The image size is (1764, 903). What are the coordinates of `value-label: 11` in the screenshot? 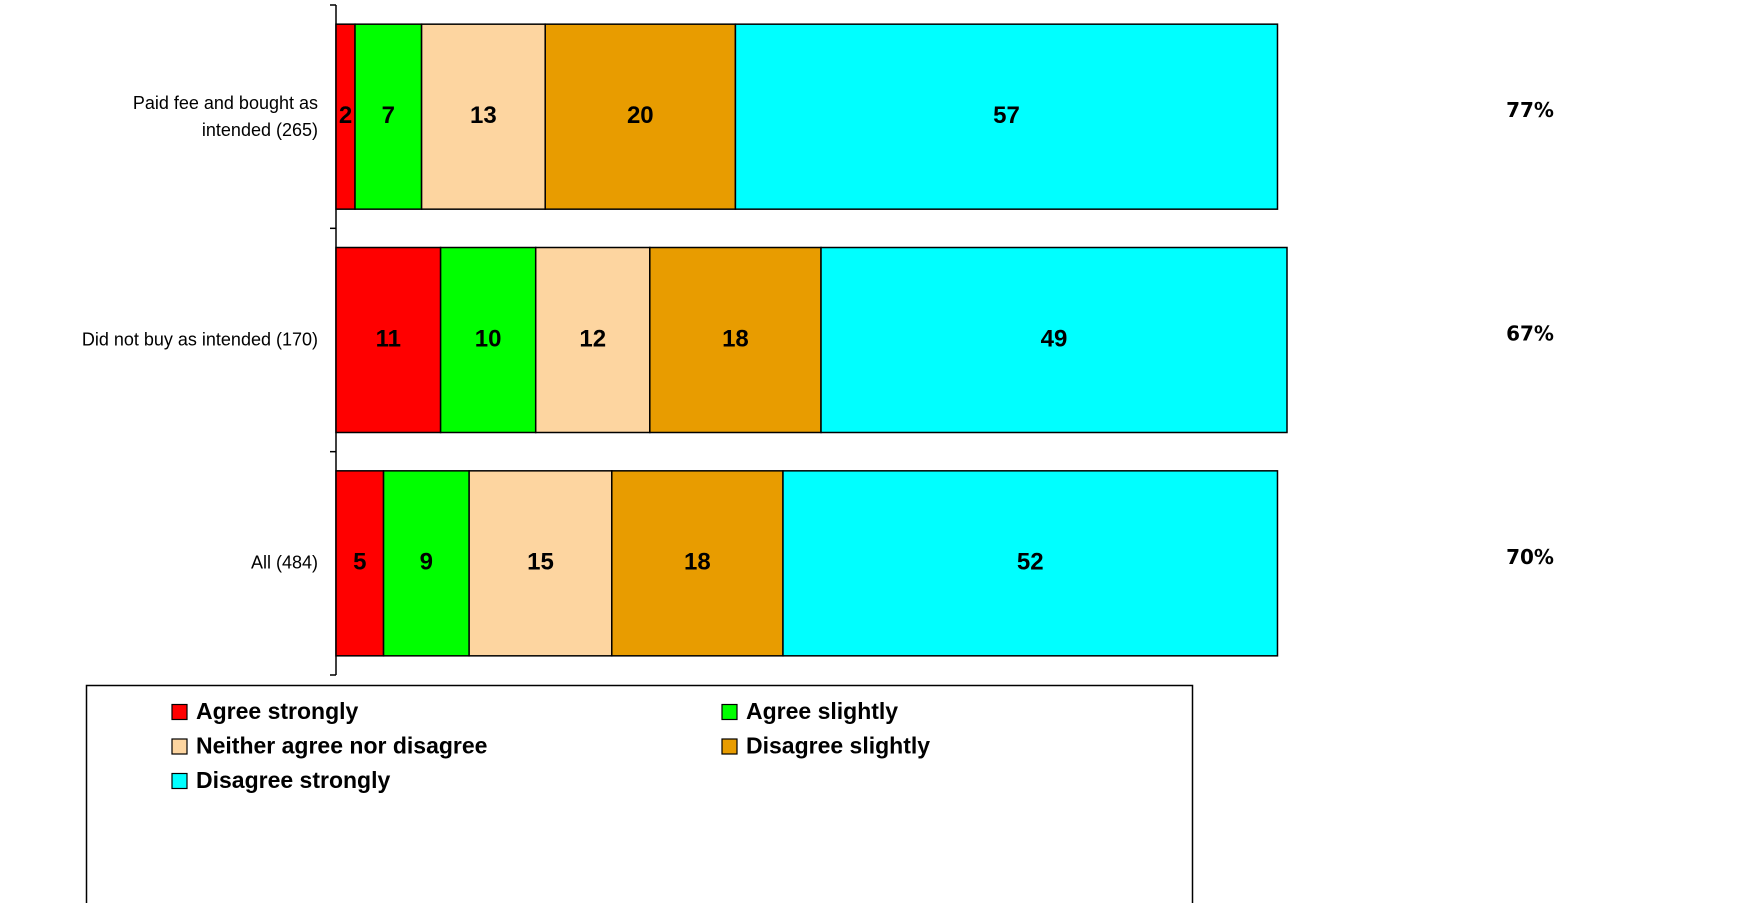 It's located at (388, 338).